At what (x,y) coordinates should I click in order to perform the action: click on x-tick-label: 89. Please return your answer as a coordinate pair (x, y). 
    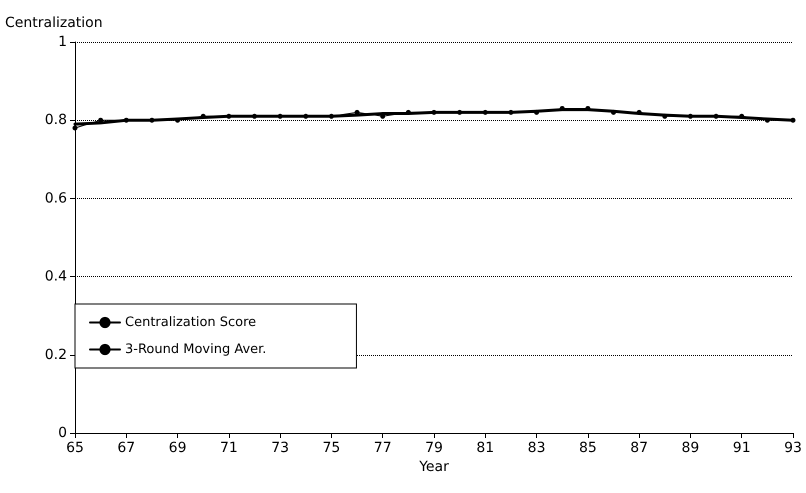
    Looking at the image, I should click on (691, 448).